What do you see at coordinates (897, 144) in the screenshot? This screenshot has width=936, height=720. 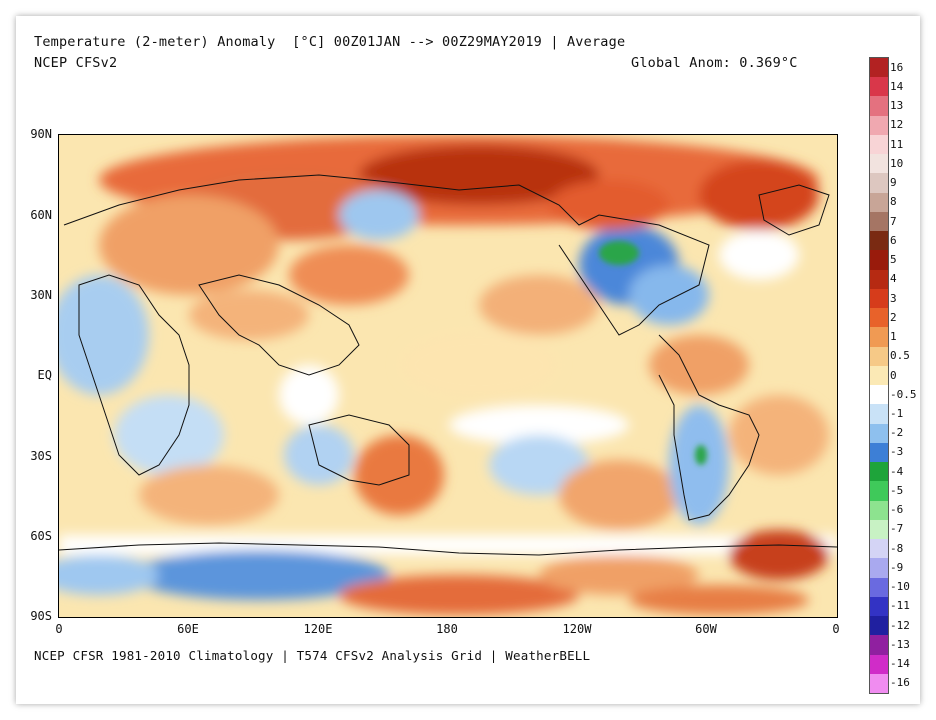 I see `colorbar-tick-label: 11` at bounding box center [897, 144].